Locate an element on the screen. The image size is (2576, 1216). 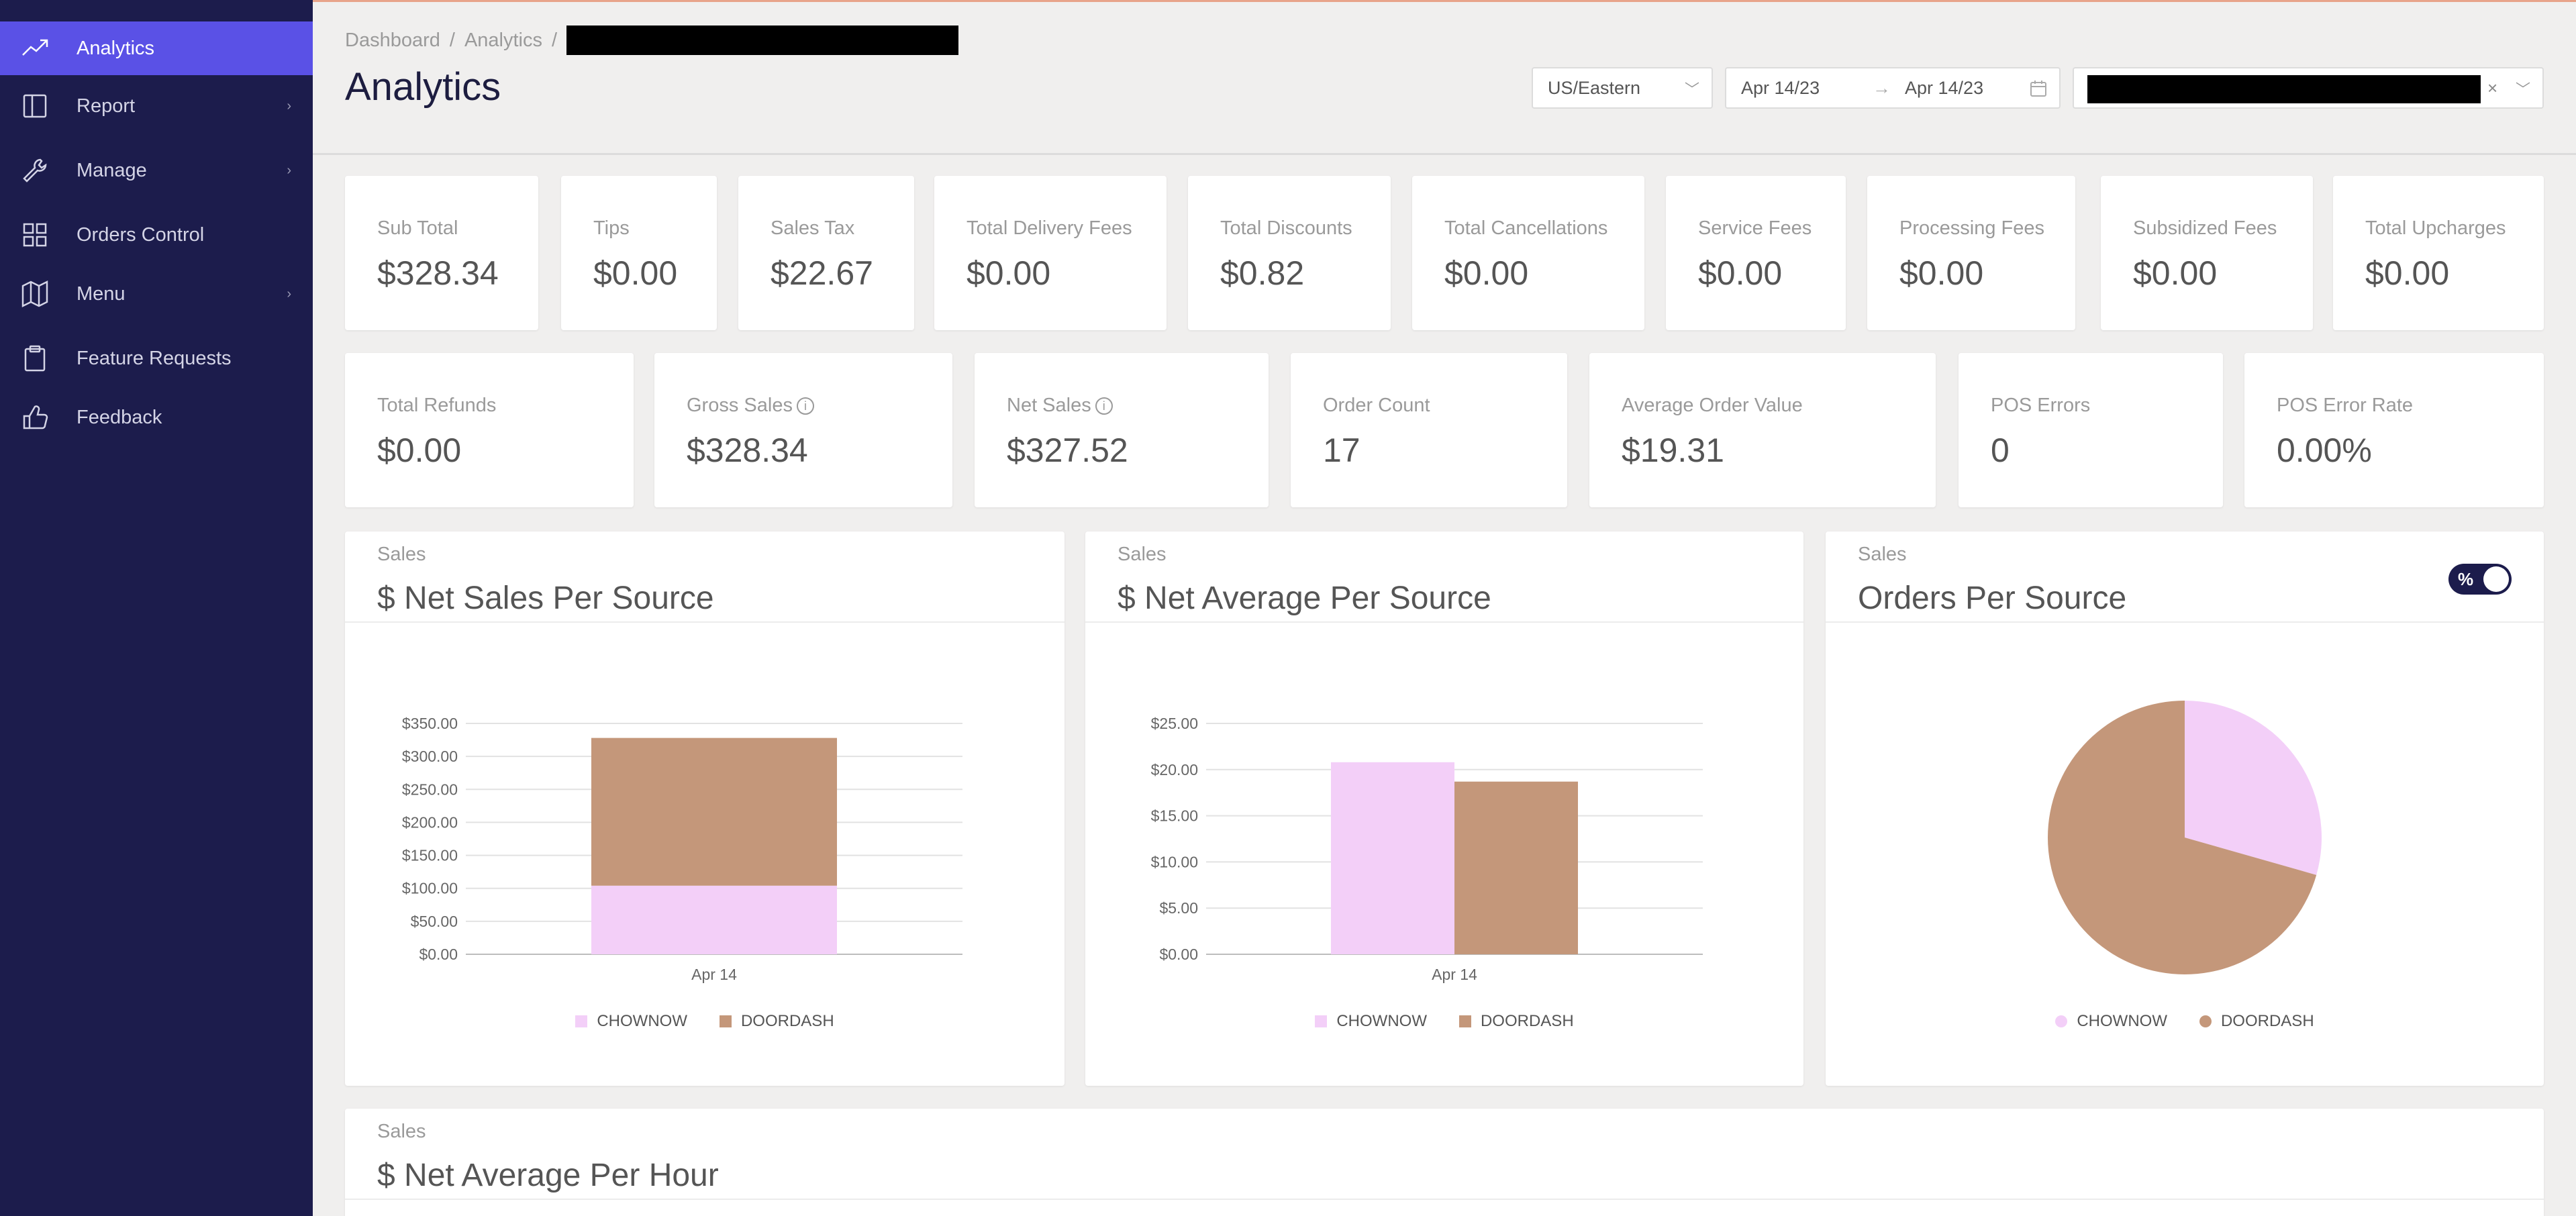
chevron-down-icon: ﹀ is located at coordinates (2522, 89).